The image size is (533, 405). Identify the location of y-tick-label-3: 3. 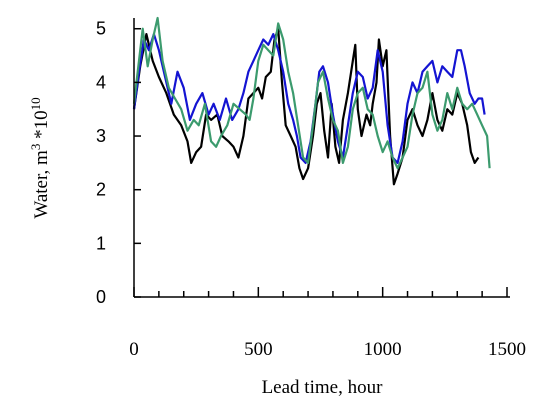
(101, 136).